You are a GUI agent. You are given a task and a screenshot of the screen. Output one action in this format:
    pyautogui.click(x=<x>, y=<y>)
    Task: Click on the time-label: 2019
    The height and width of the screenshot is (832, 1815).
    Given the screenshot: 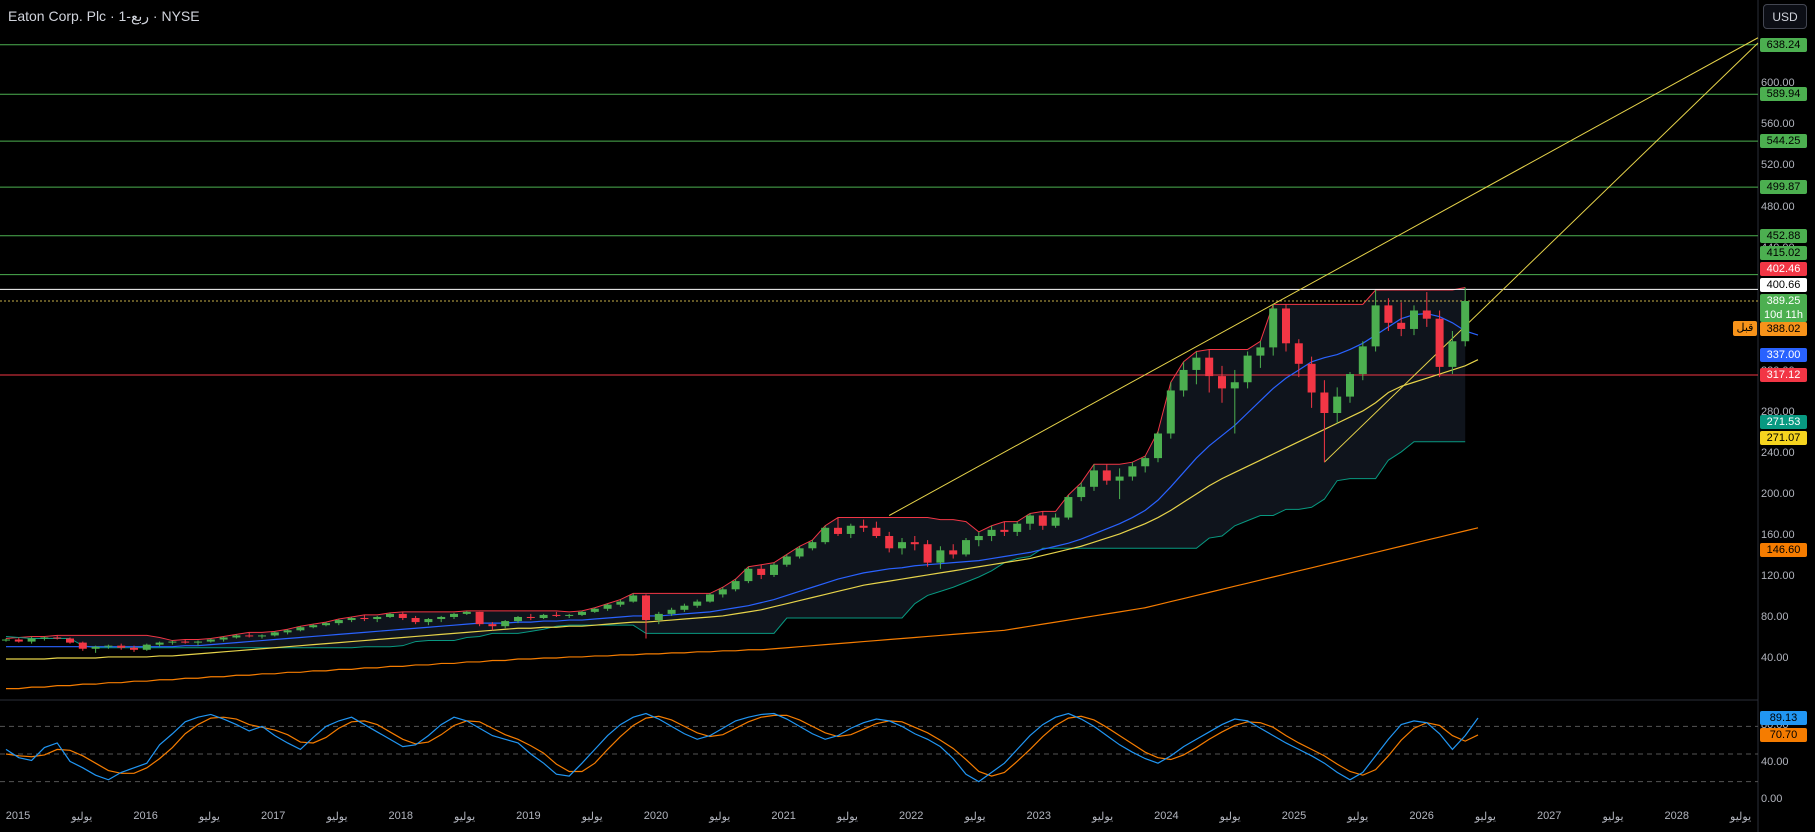 What is the action you would take?
    pyautogui.click(x=528, y=816)
    